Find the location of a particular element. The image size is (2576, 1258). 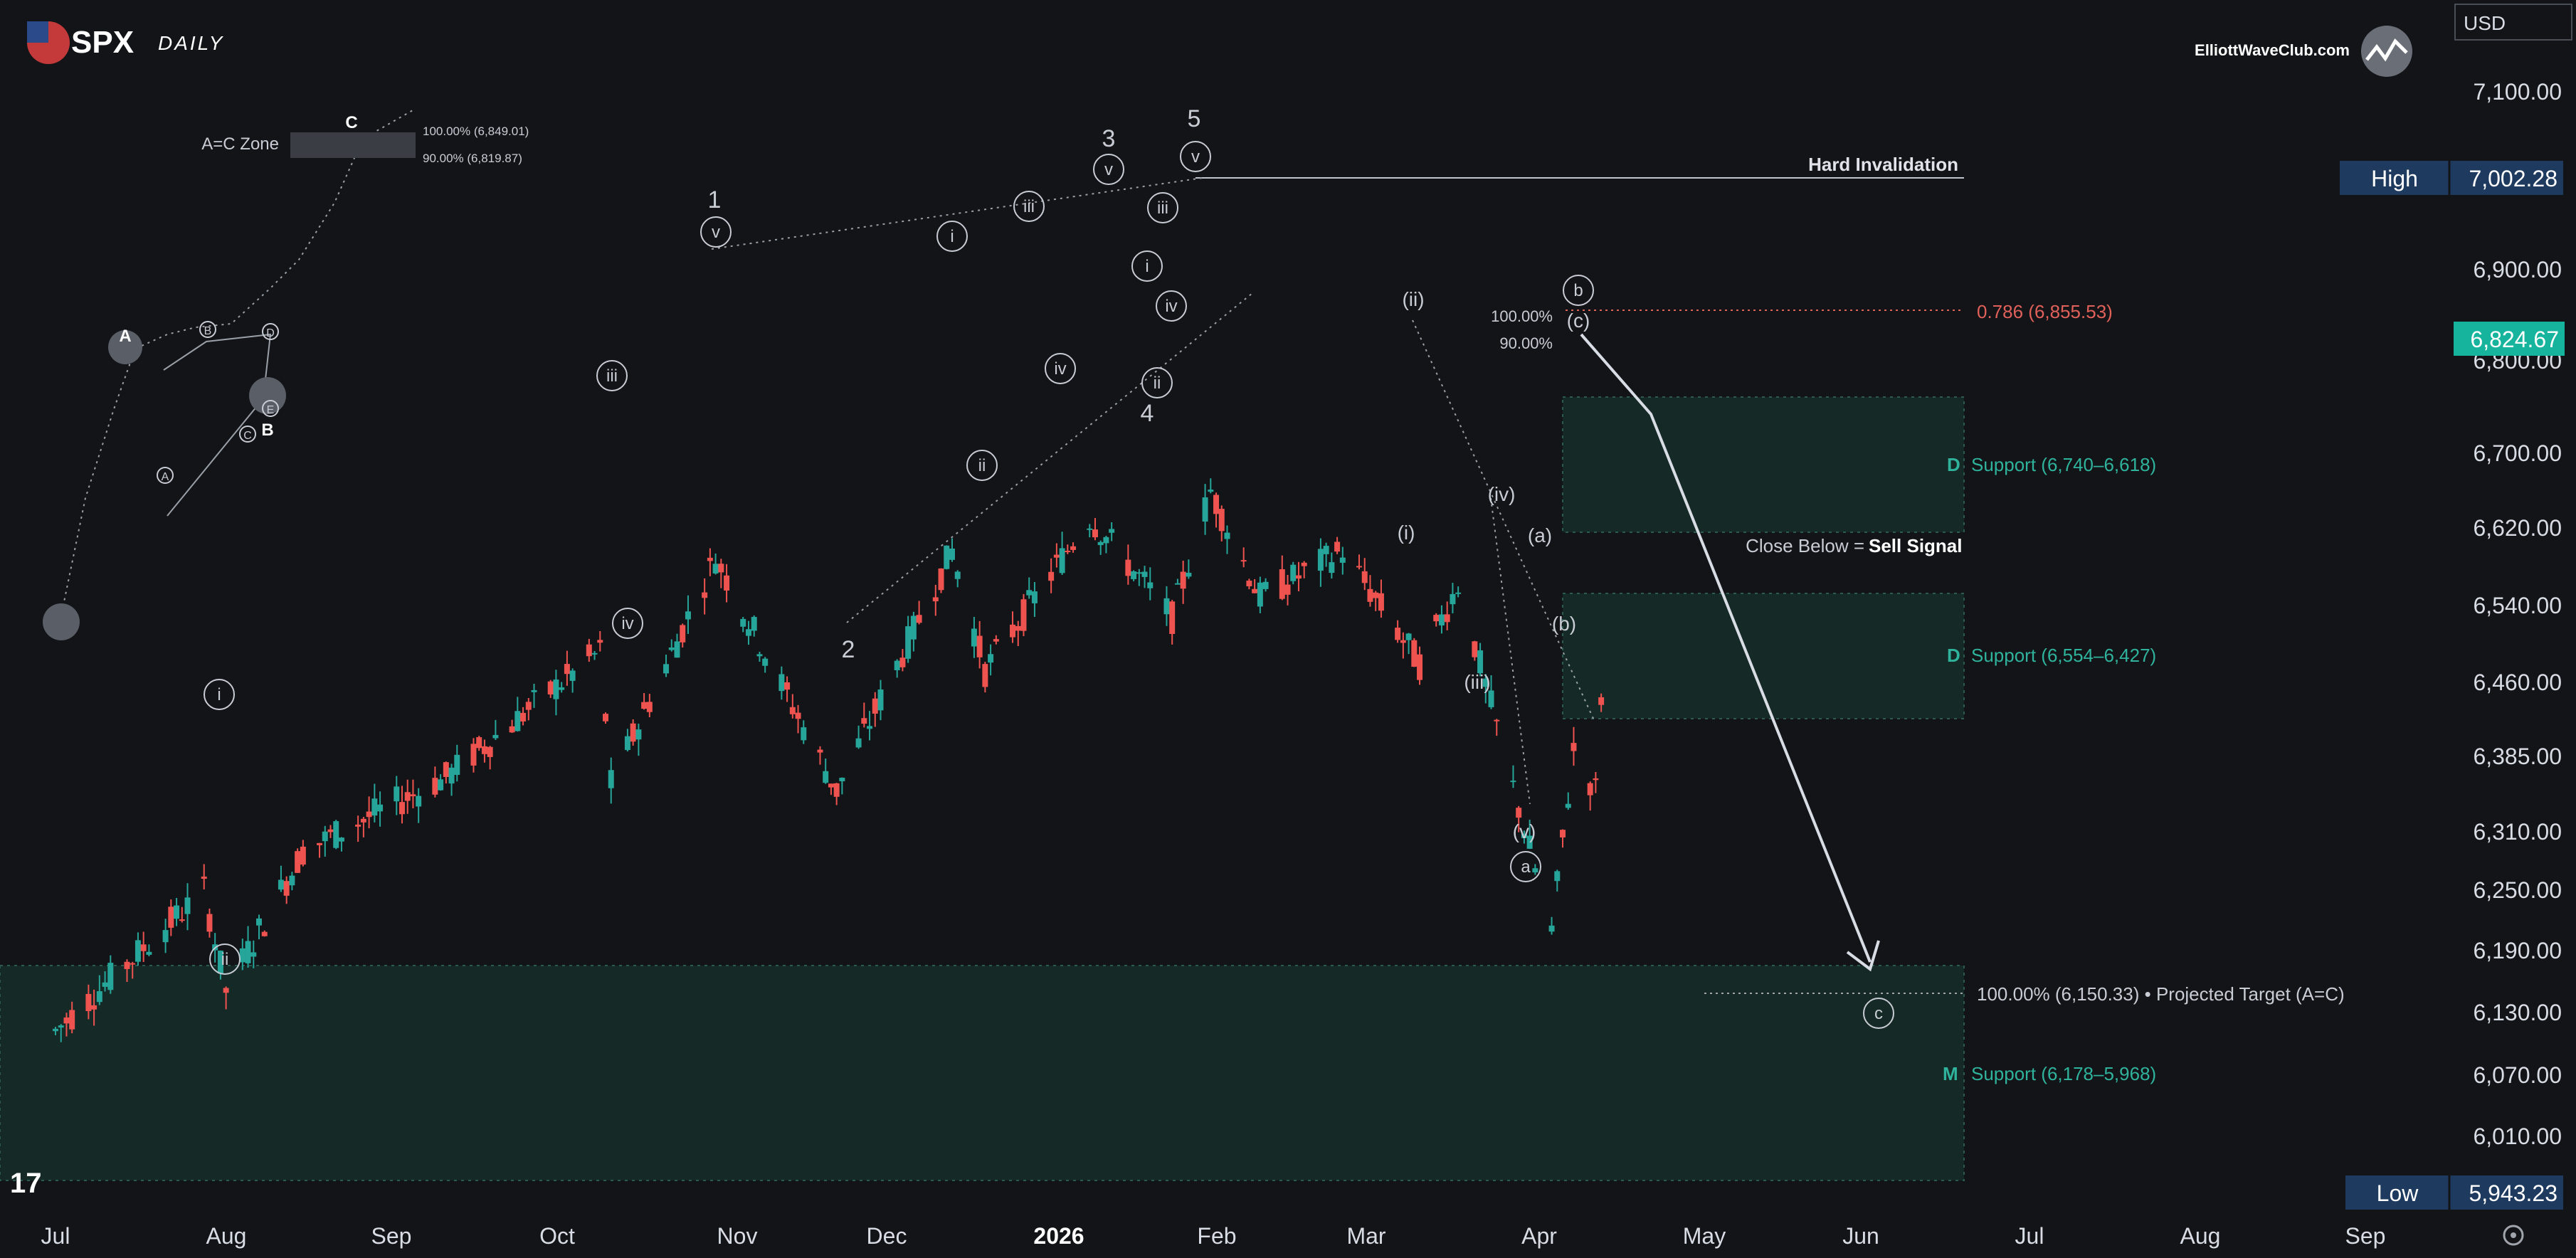

last-price-value: 6,824.67 is located at coordinates (2514, 340).